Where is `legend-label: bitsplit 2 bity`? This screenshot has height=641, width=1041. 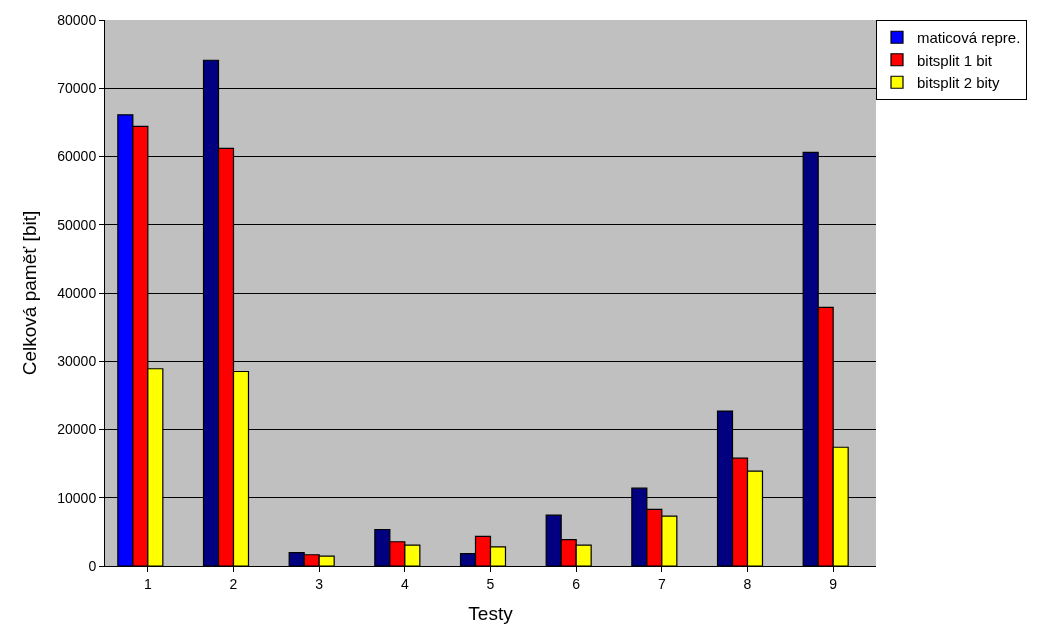
legend-label: bitsplit 2 bity is located at coordinates (959, 83).